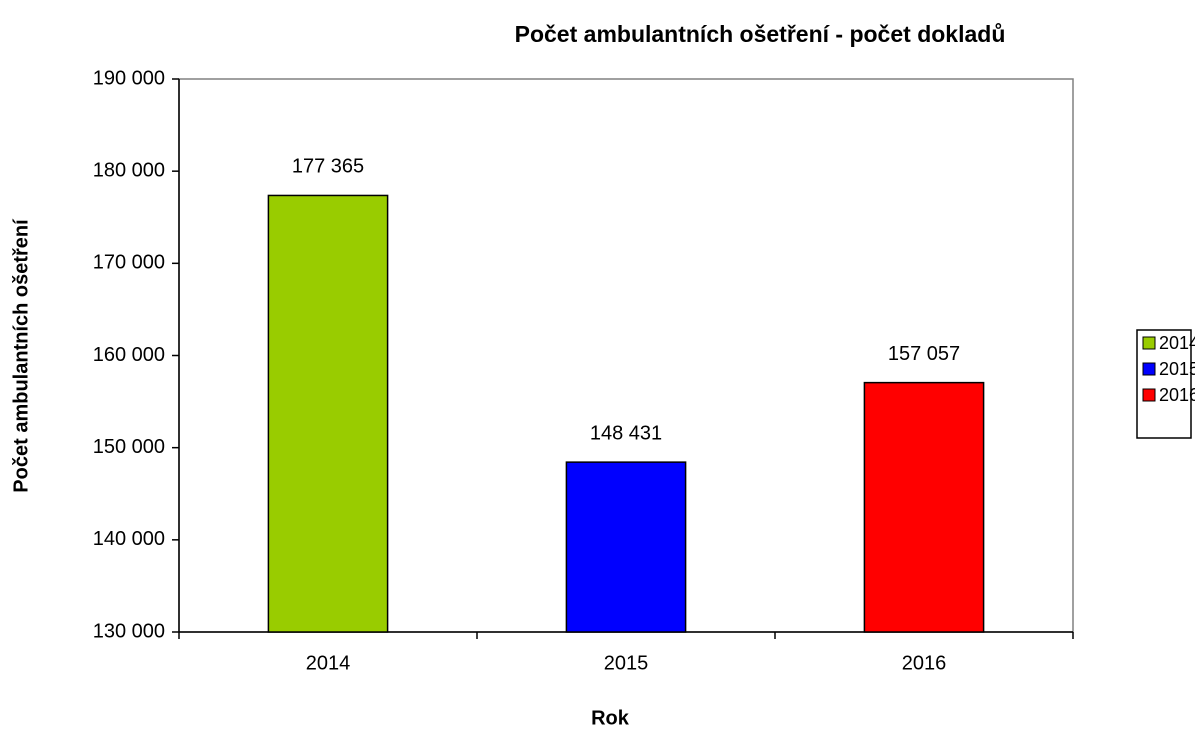  I want to click on value-label: 148 431, so click(626, 433).